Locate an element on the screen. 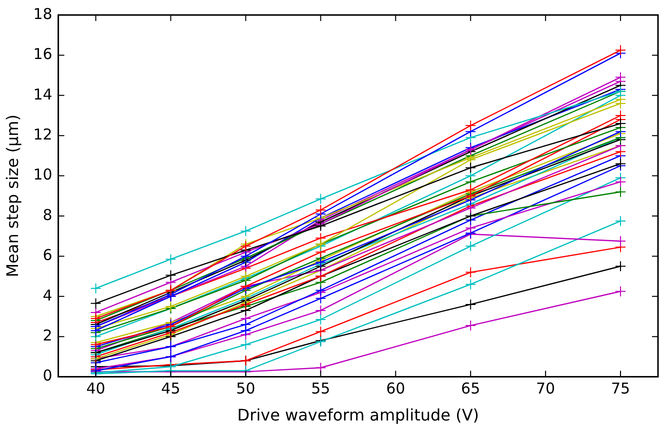  y-tick-label: 8 is located at coordinates (47, 215).